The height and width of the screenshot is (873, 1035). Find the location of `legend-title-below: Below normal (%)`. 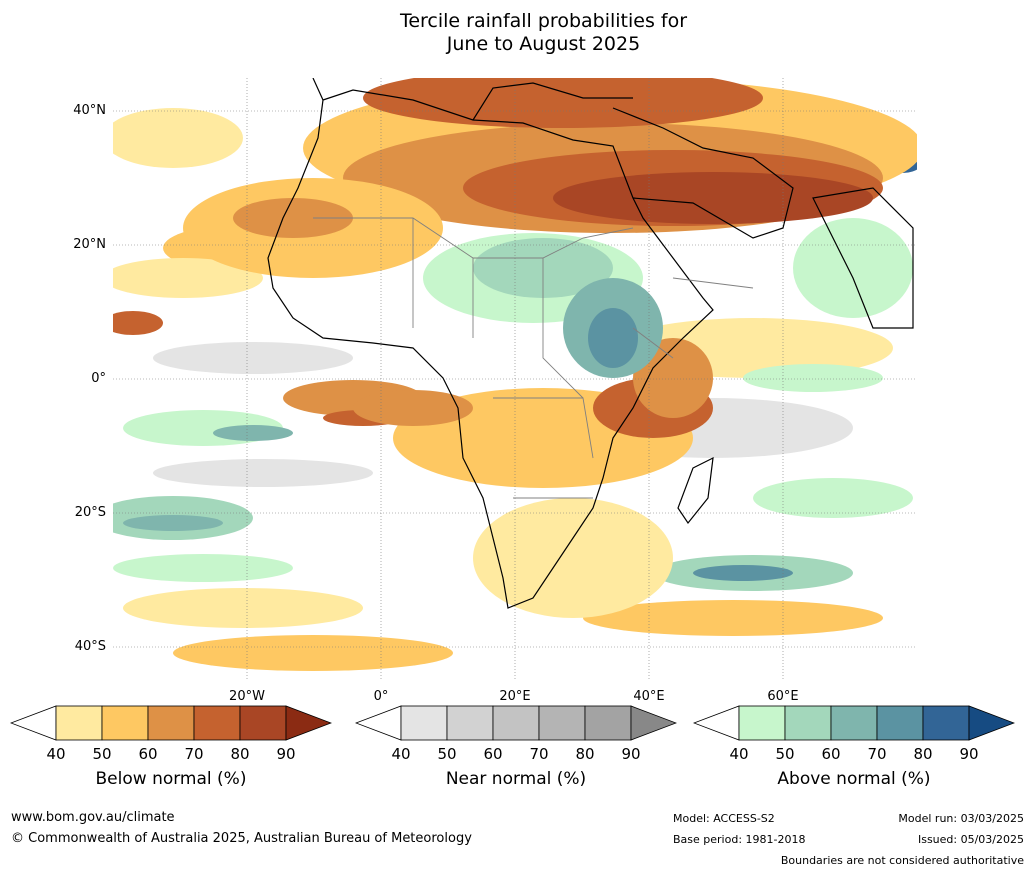

legend-title-below: Below normal (%) is located at coordinates (171, 779).